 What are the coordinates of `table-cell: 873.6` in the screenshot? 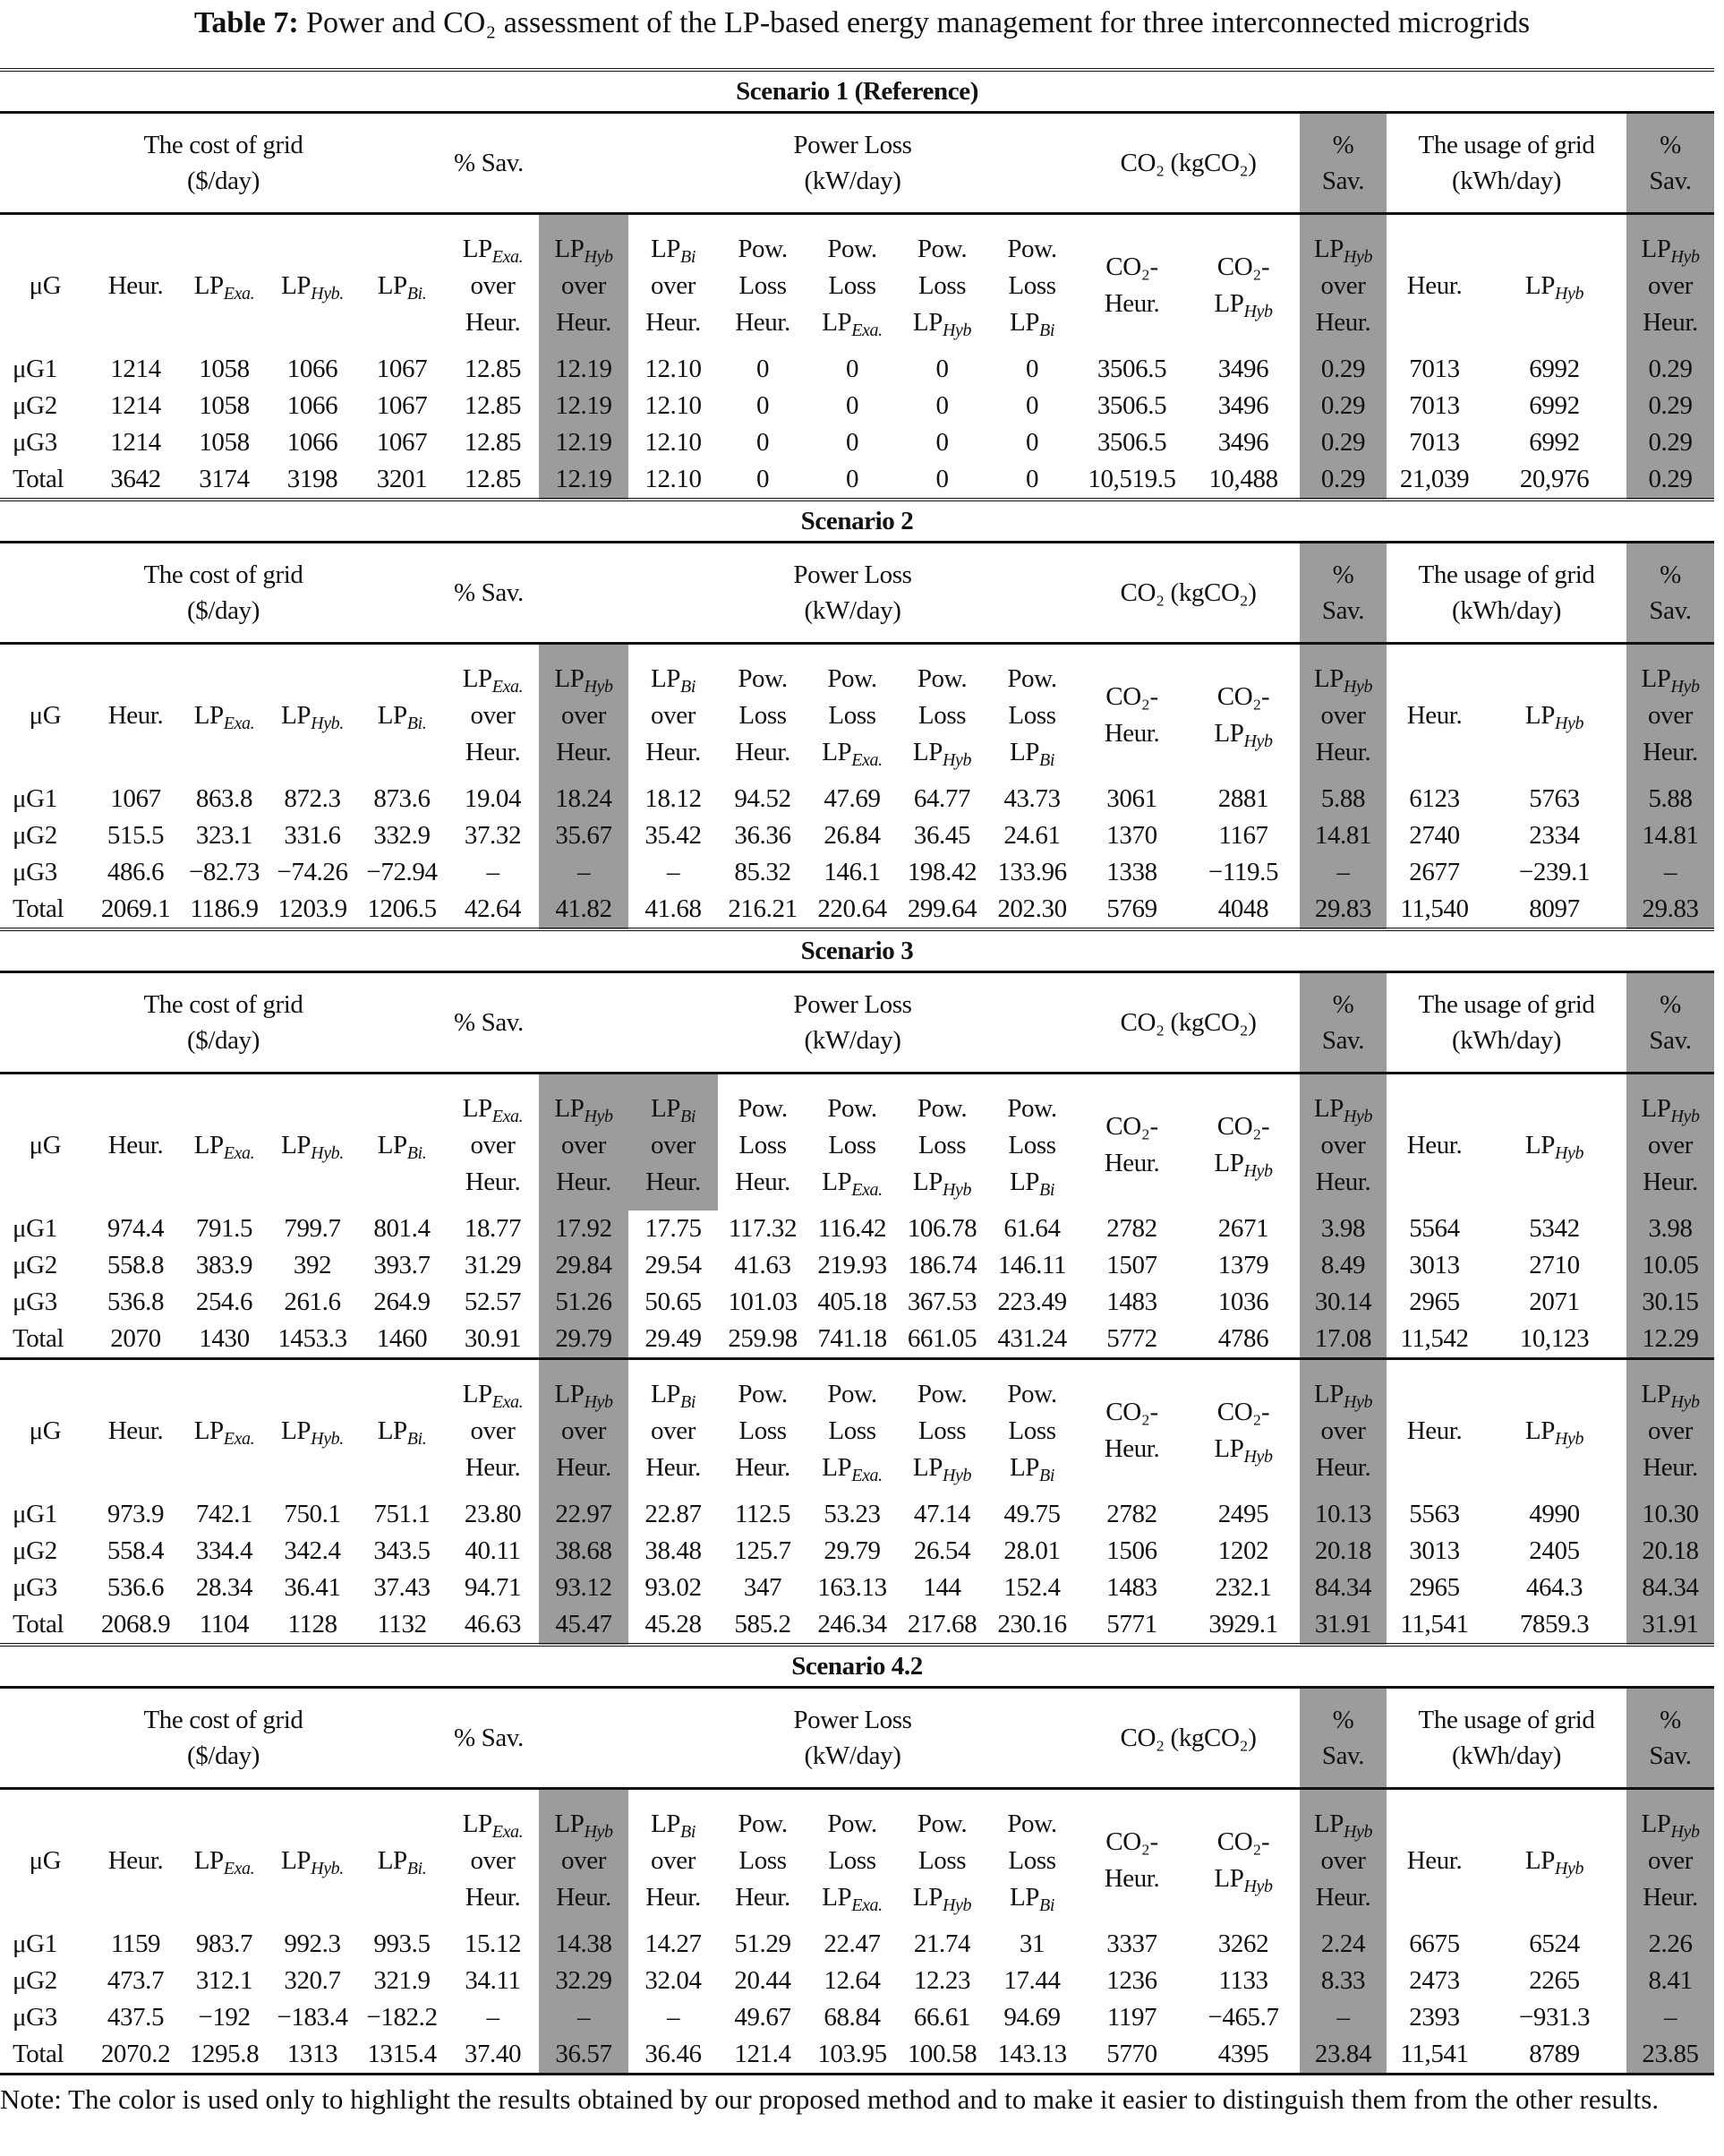 It's located at (402, 798).